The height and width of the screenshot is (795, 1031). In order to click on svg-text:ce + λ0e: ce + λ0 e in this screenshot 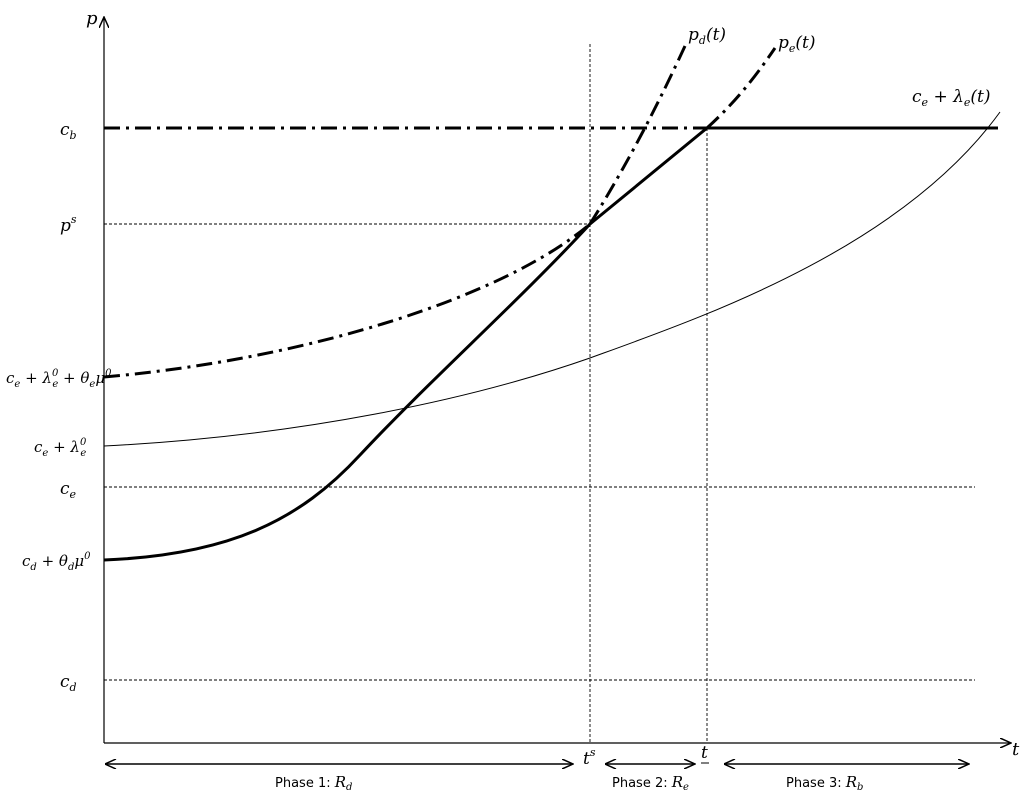, I will do `click(60, 448)`.